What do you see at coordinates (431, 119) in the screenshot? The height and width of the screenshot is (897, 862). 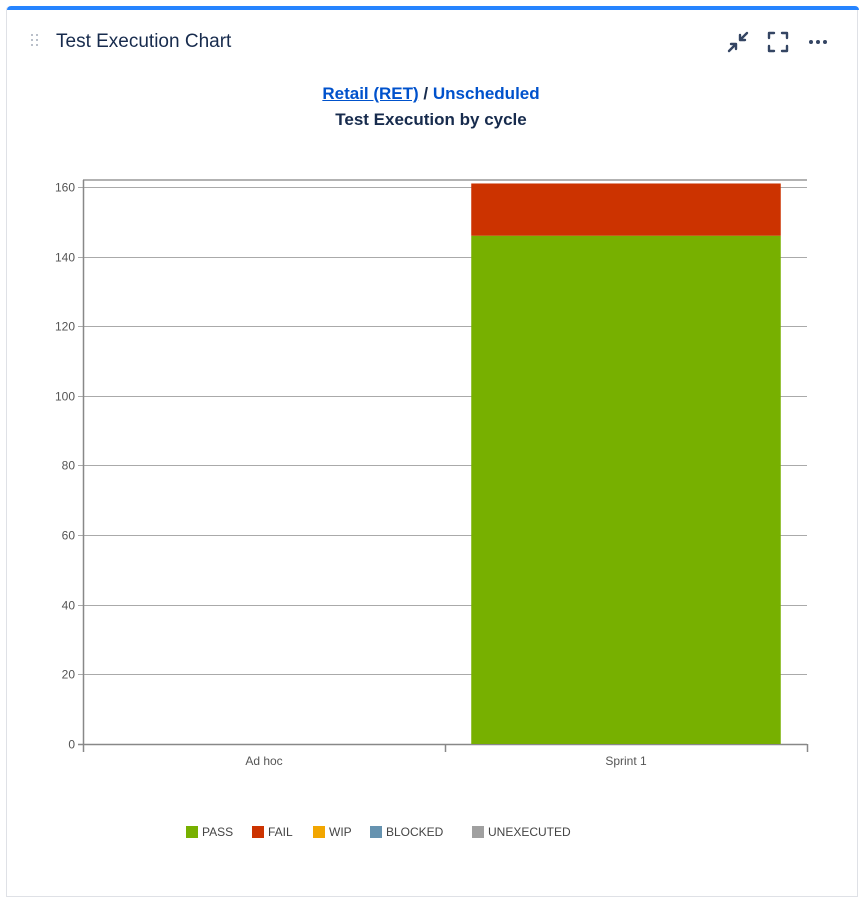 I see `chart-title: Test Execution by cycle` at bounding box center [431, 119].